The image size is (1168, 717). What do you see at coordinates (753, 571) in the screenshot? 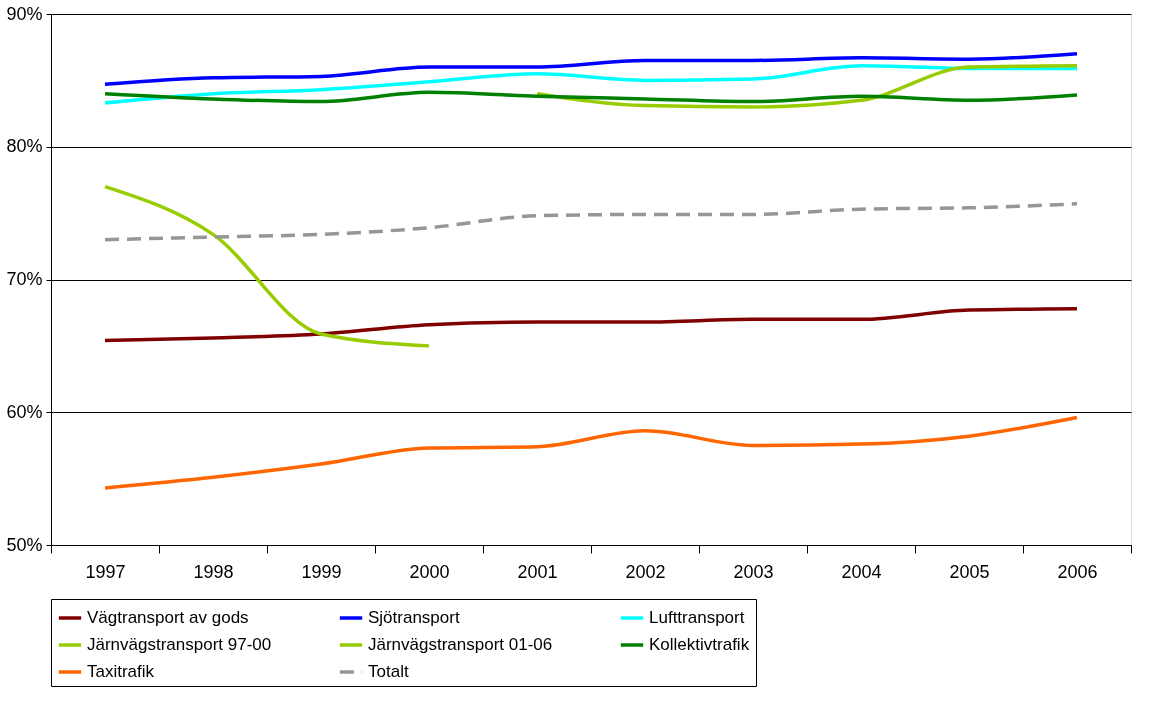
I see `x-tick-label: 2003` at bounding box center [753, 571].